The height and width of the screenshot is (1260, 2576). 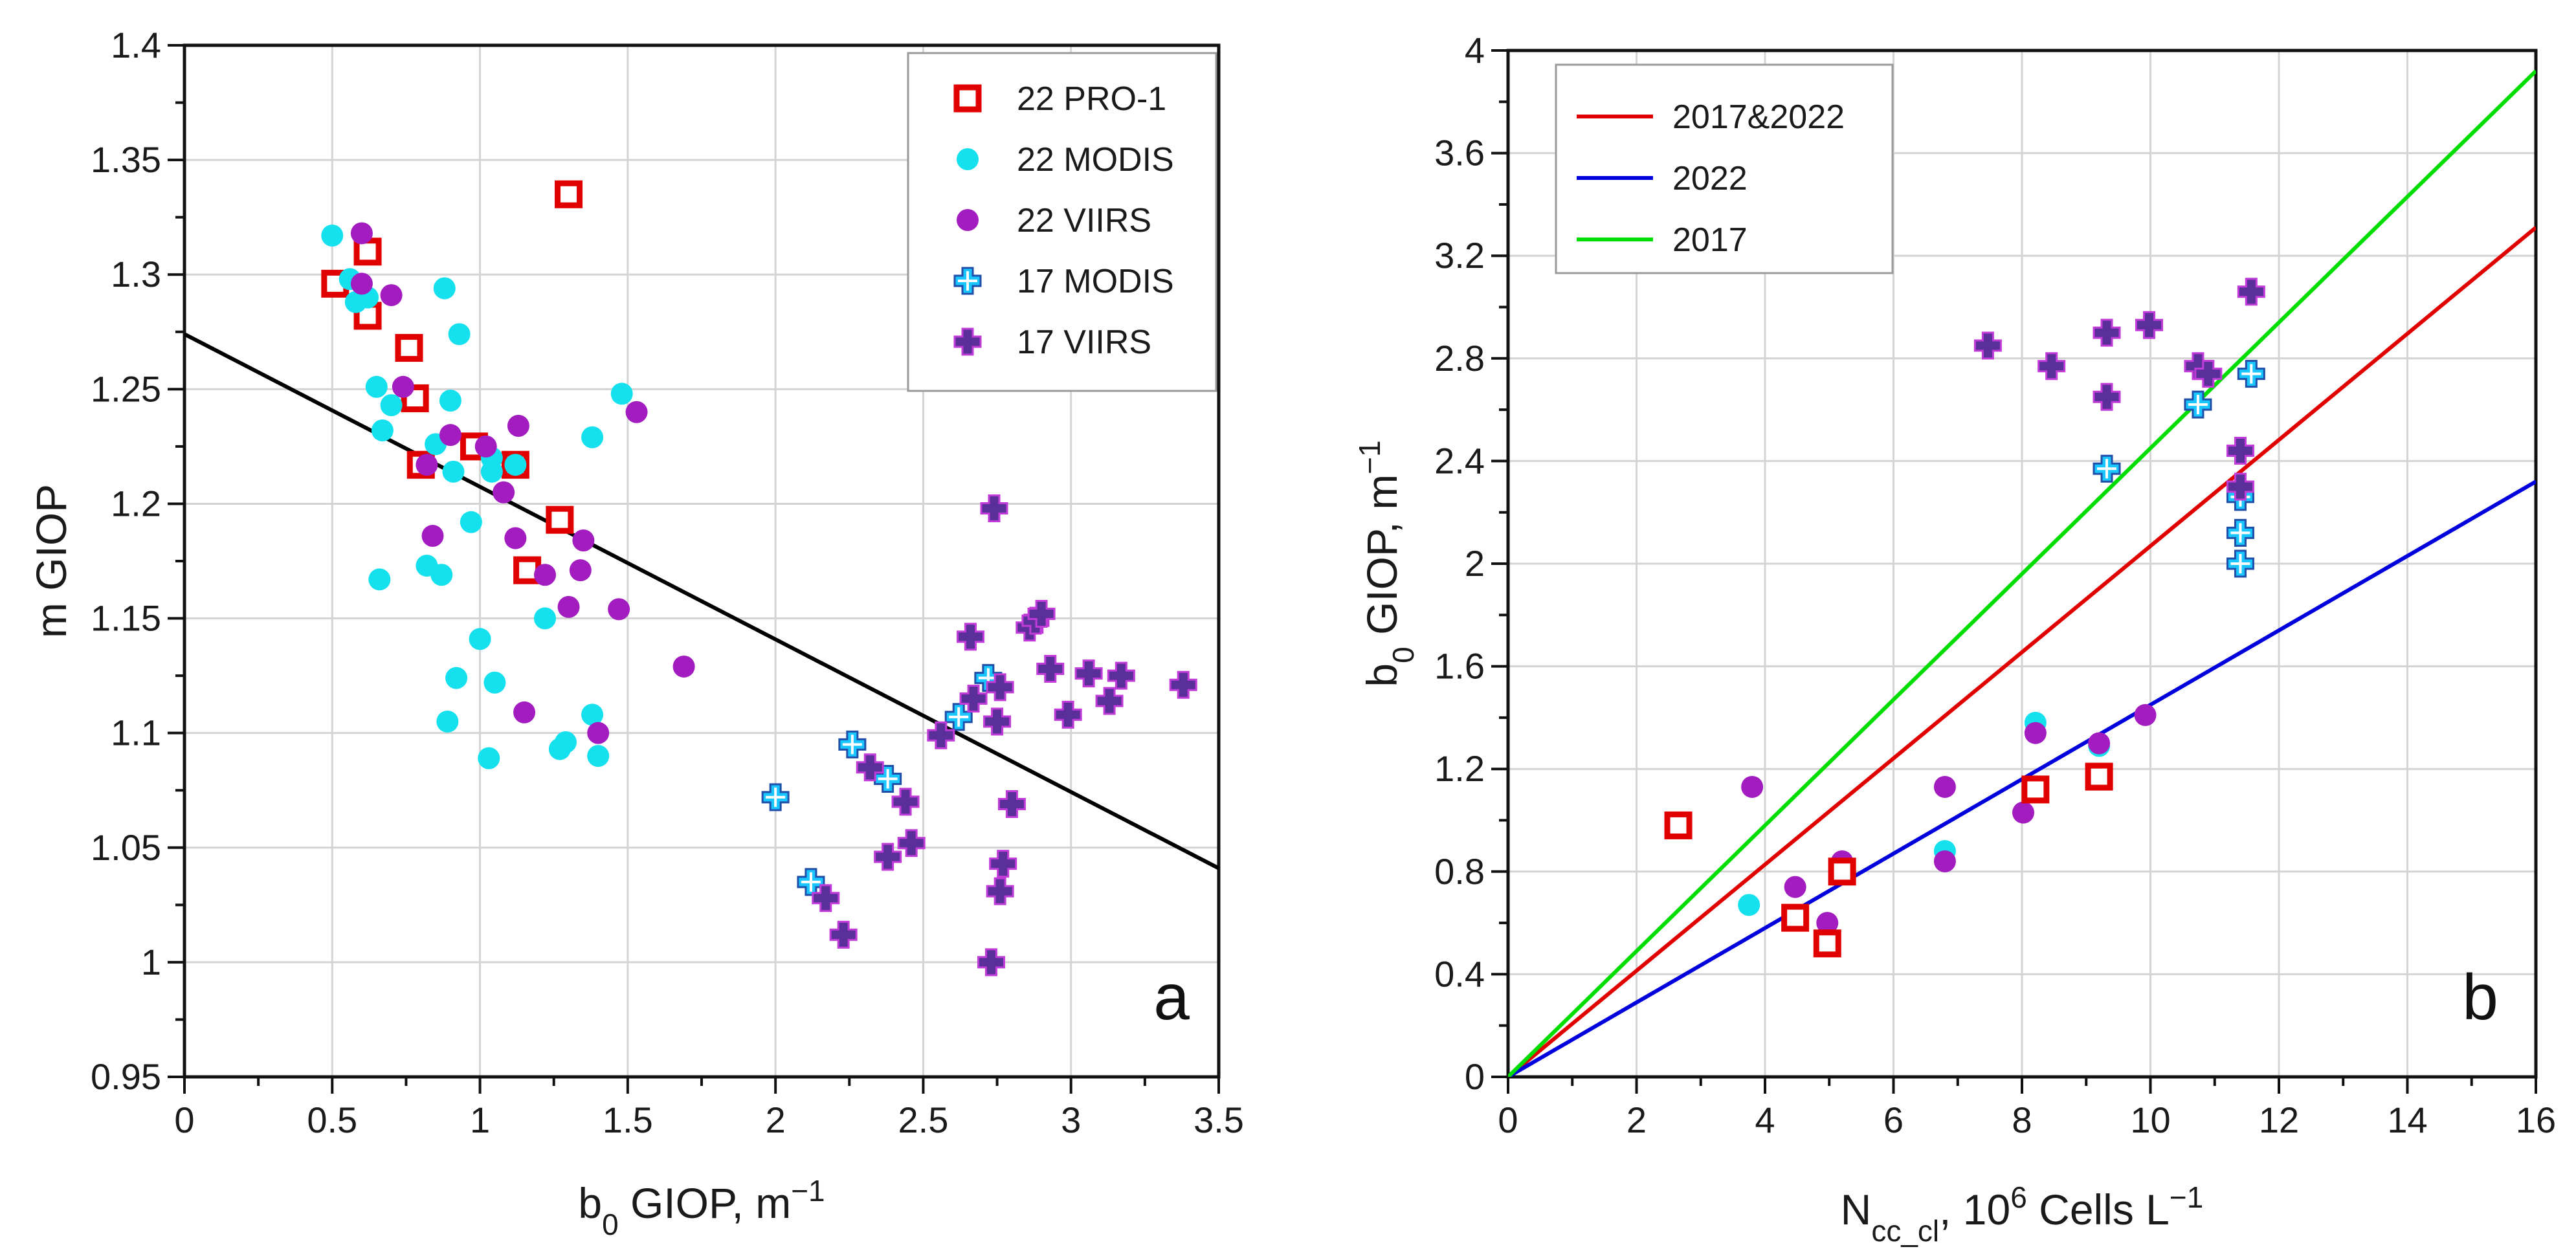 What do you see at coordinates (1386, 563) in the screenshot?
I see `y-axis-title: b0 GIOP, m−1` at bounding box center [1386, 563].